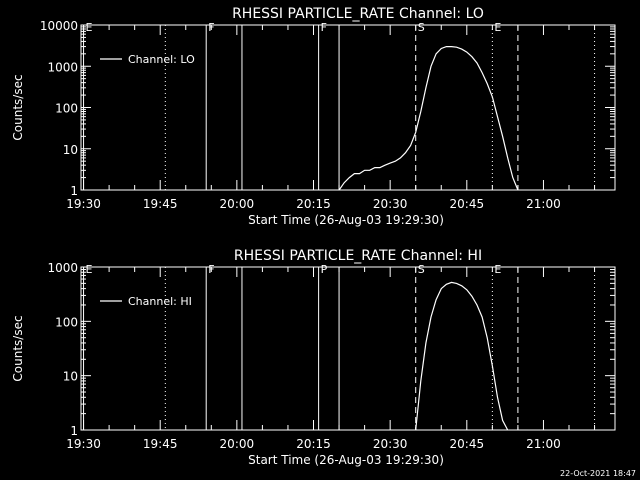 The image size is (640, 480). What do you see at coordinates (346, 220) in the screenshot?
I see `chart1-xlabel: Start Time (26-Aug-03 19:29:30)` at bounding box center [346, 220].